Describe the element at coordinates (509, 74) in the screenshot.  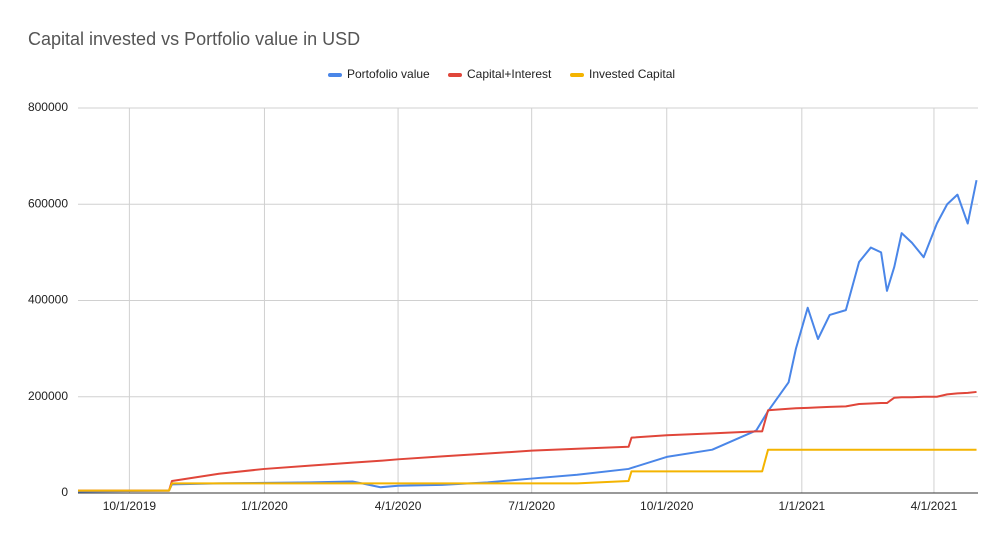
I see `legend-label: Capital+Interest` at that location.